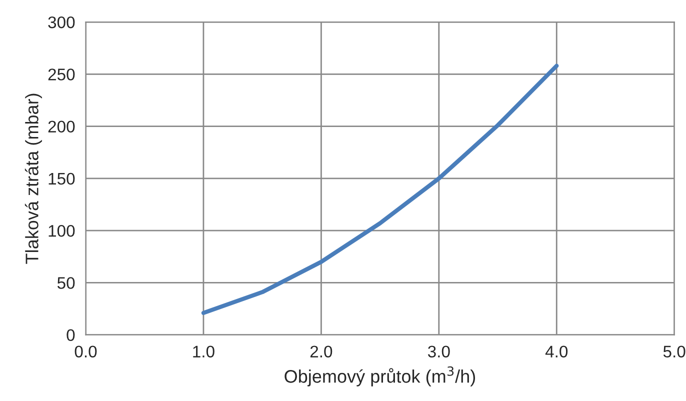 This screenshot has width=686, height=401. What do you see at coordinates (380, 376) in the screenshot?
I see `x-axis-title: Objemový průtok (m$^{3}$/h)` at bounding box center [380, 376].